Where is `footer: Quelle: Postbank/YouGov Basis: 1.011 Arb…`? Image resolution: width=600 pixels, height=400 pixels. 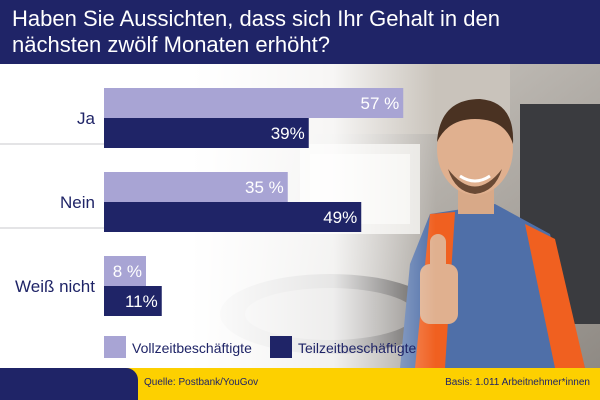 footer: Quelle: Postbank/YouGov Basis: 1.011 Arb… is located at coordinates (300, 384).